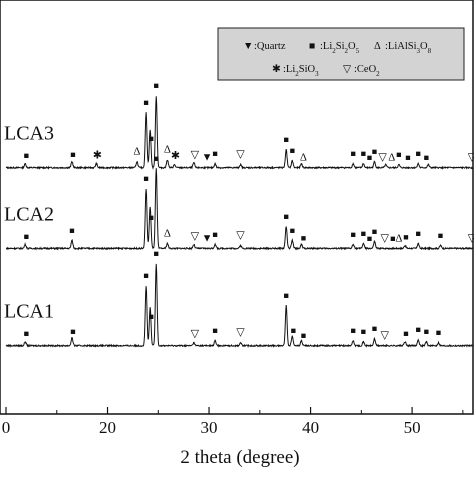 This screenshot has width=474, height=479. Describe the element at coordinates (6, 427) in the screenshot. I see `x-tick-label: 0` at that location.